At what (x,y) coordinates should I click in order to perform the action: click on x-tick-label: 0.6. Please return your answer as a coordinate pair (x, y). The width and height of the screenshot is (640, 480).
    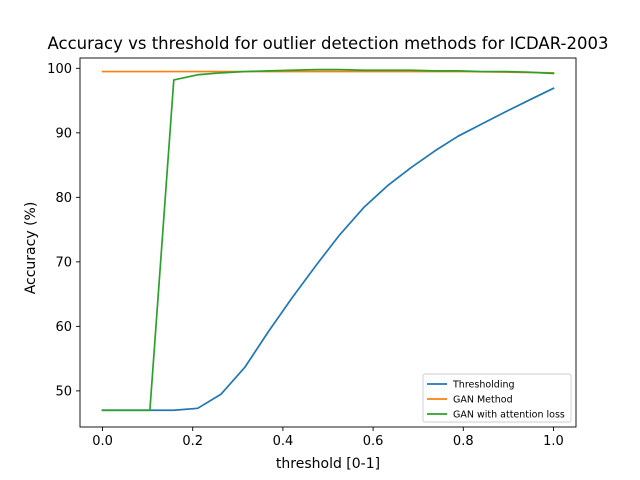
    Looking at the image, I should click on (373, 441).